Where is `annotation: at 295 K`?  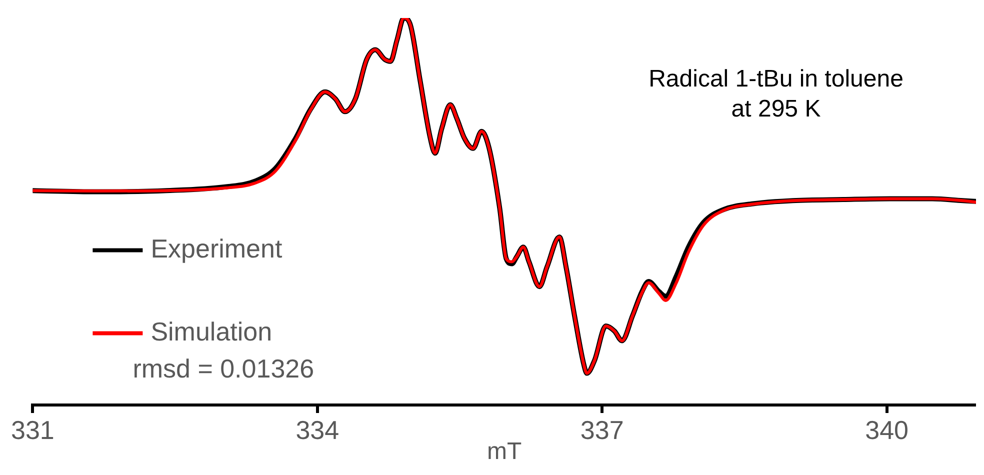
annotation: at 295 K is located at coordinates (776, 109).